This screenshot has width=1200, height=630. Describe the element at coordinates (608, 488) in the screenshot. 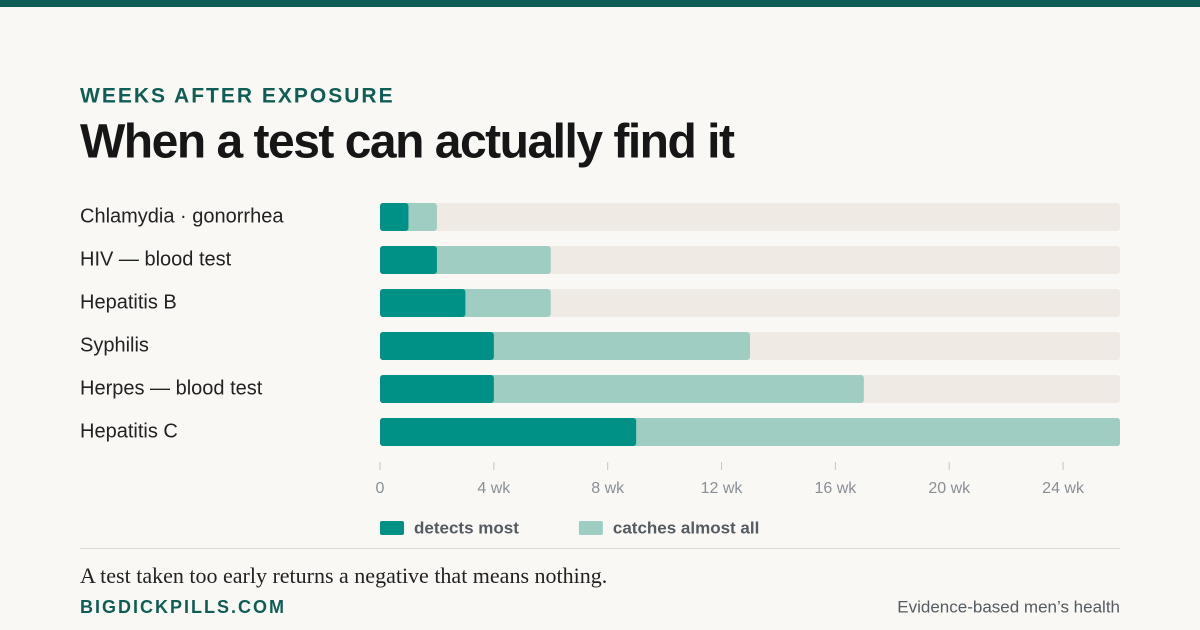

I see `x-tick-label: 8 wk` at that location.